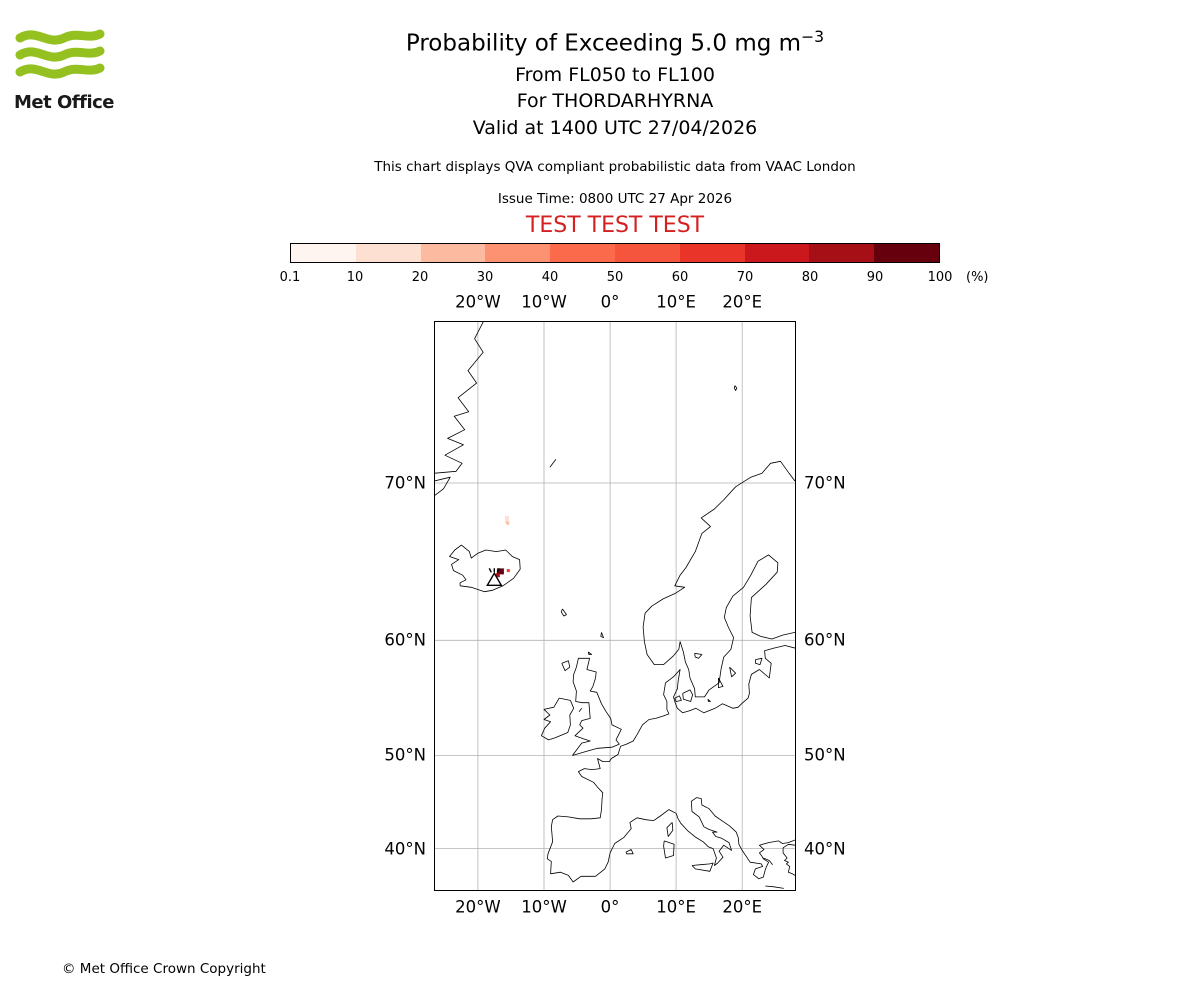  Describe the element at coordinates (290, 277) in the screenshot. I see `colorbar-tick-label: 0.1` at that location.